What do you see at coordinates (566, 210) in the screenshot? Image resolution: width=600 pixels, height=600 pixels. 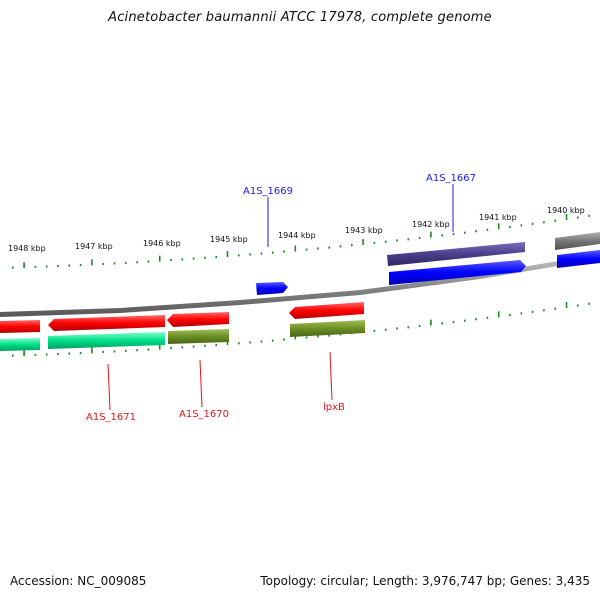 I see `kbp-label: 1940 kbp` at bounding box center [566, 210].